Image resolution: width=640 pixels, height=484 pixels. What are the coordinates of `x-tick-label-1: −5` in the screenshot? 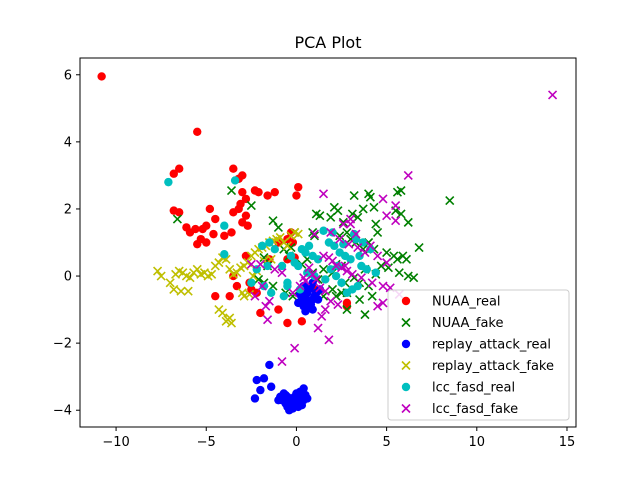 It's located at (206, 442).